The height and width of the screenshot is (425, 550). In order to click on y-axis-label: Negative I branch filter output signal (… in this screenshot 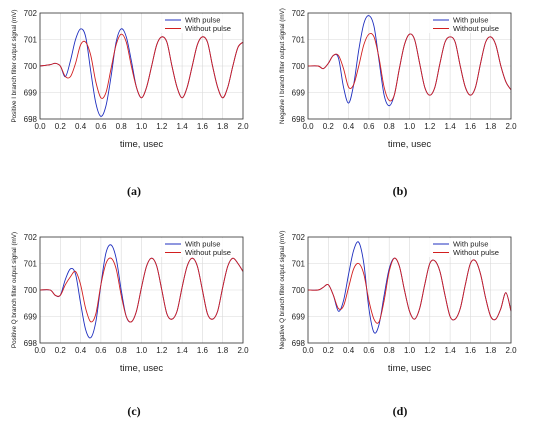, I will do `click(282, 66)`.